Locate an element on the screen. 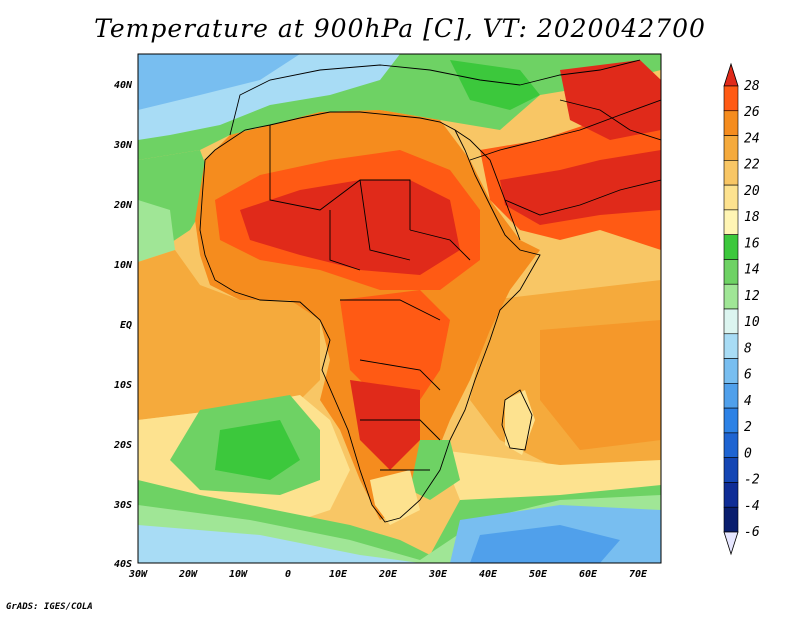  lon-tick-label: 10E is located at coordinates (338, 574).